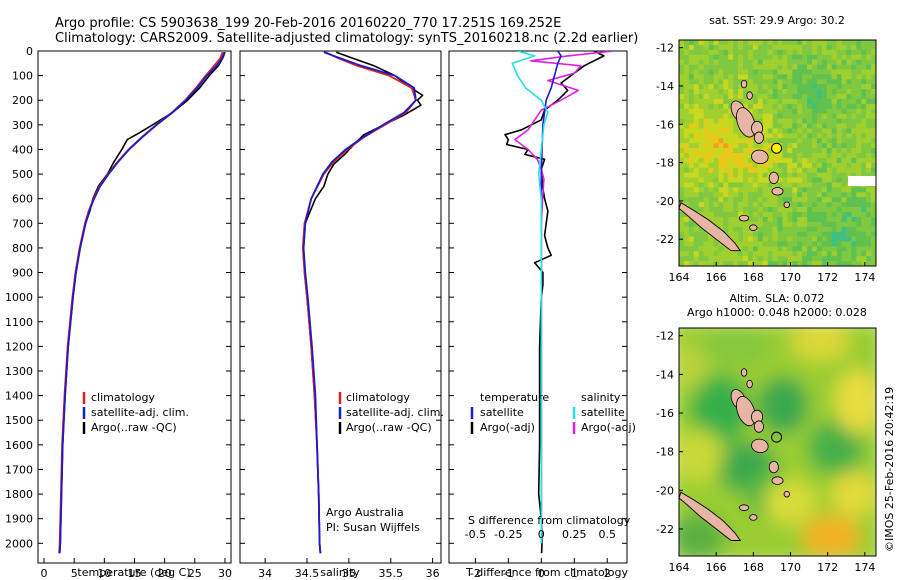 This screenshot has height=580, width=900. Describe the element at coordinates (22, 223) in the screenshot. I see `depth-tick-label: 700` at that location.